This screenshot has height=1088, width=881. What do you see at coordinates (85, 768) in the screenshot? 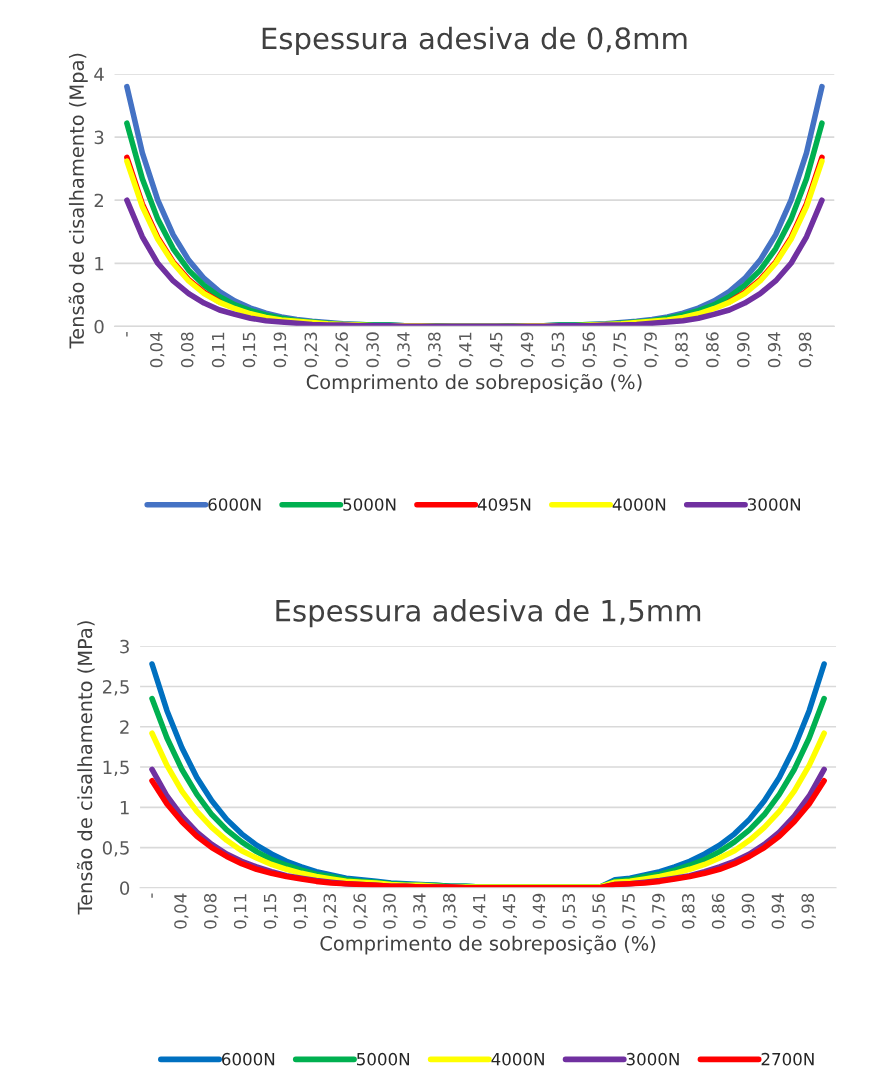
I see `y-axis-title: Tensão de cisalhamento (MPa)` at bounding box center [85, 768].